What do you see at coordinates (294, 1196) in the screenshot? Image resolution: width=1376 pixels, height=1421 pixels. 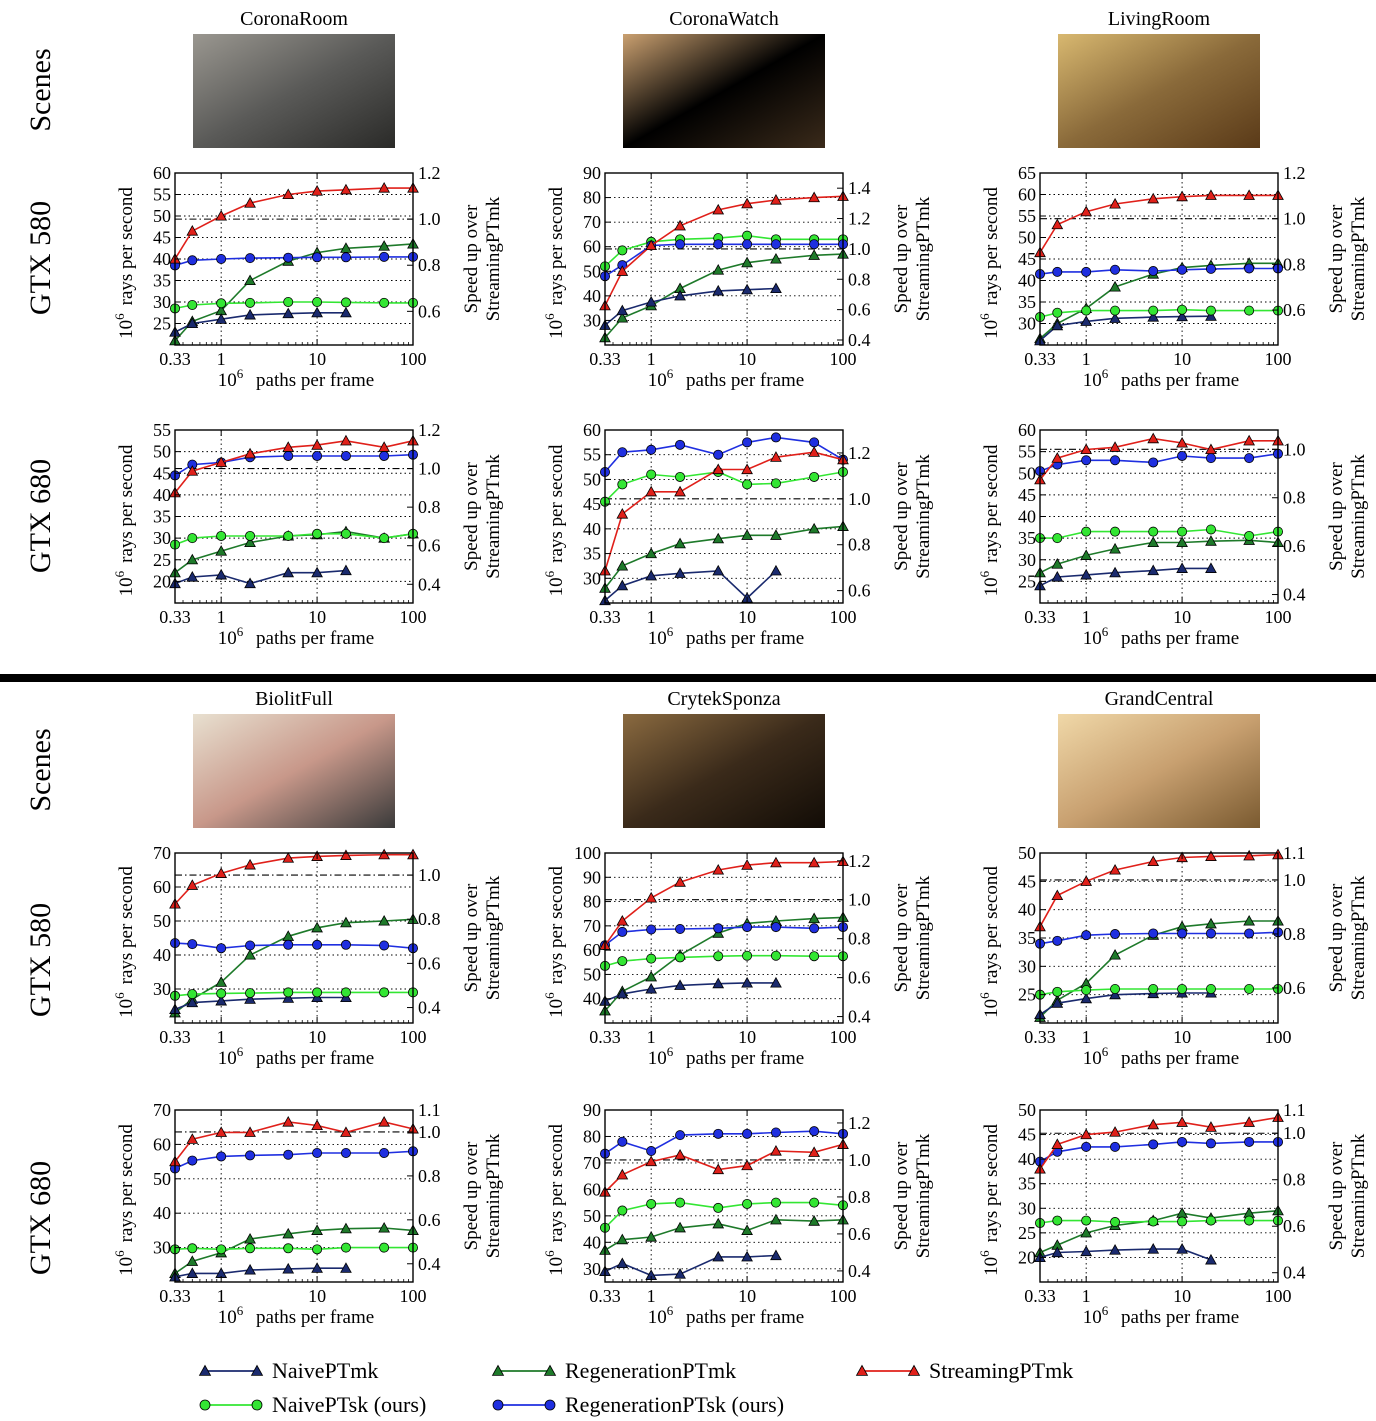 I see `plot-frame` at bounding box center [294, 1196].